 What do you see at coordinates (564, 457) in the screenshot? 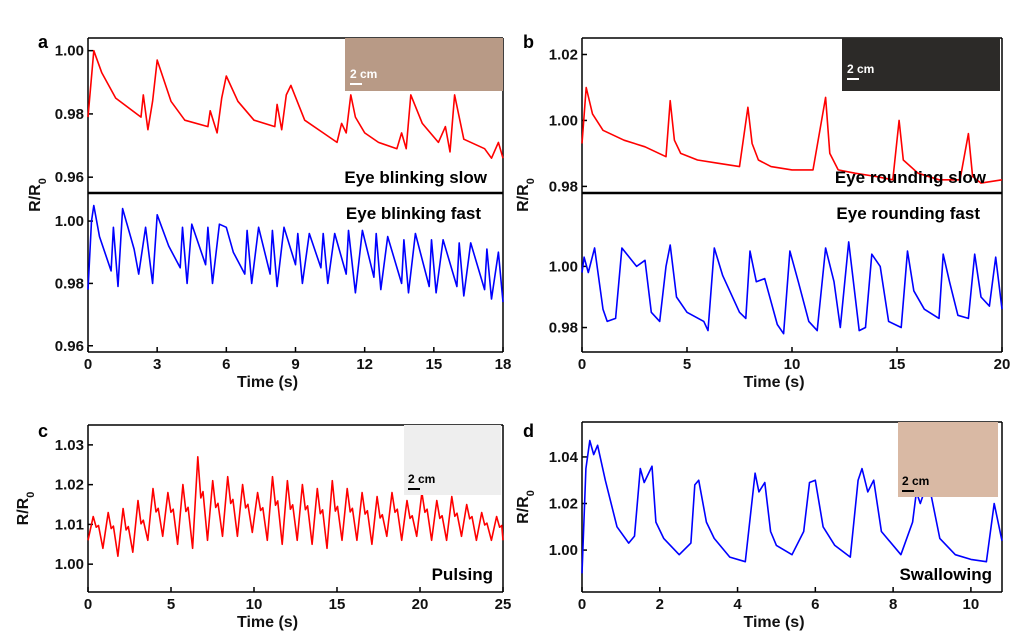
I see `y-tick-label: 1.04` at bounding box center [564, 457].